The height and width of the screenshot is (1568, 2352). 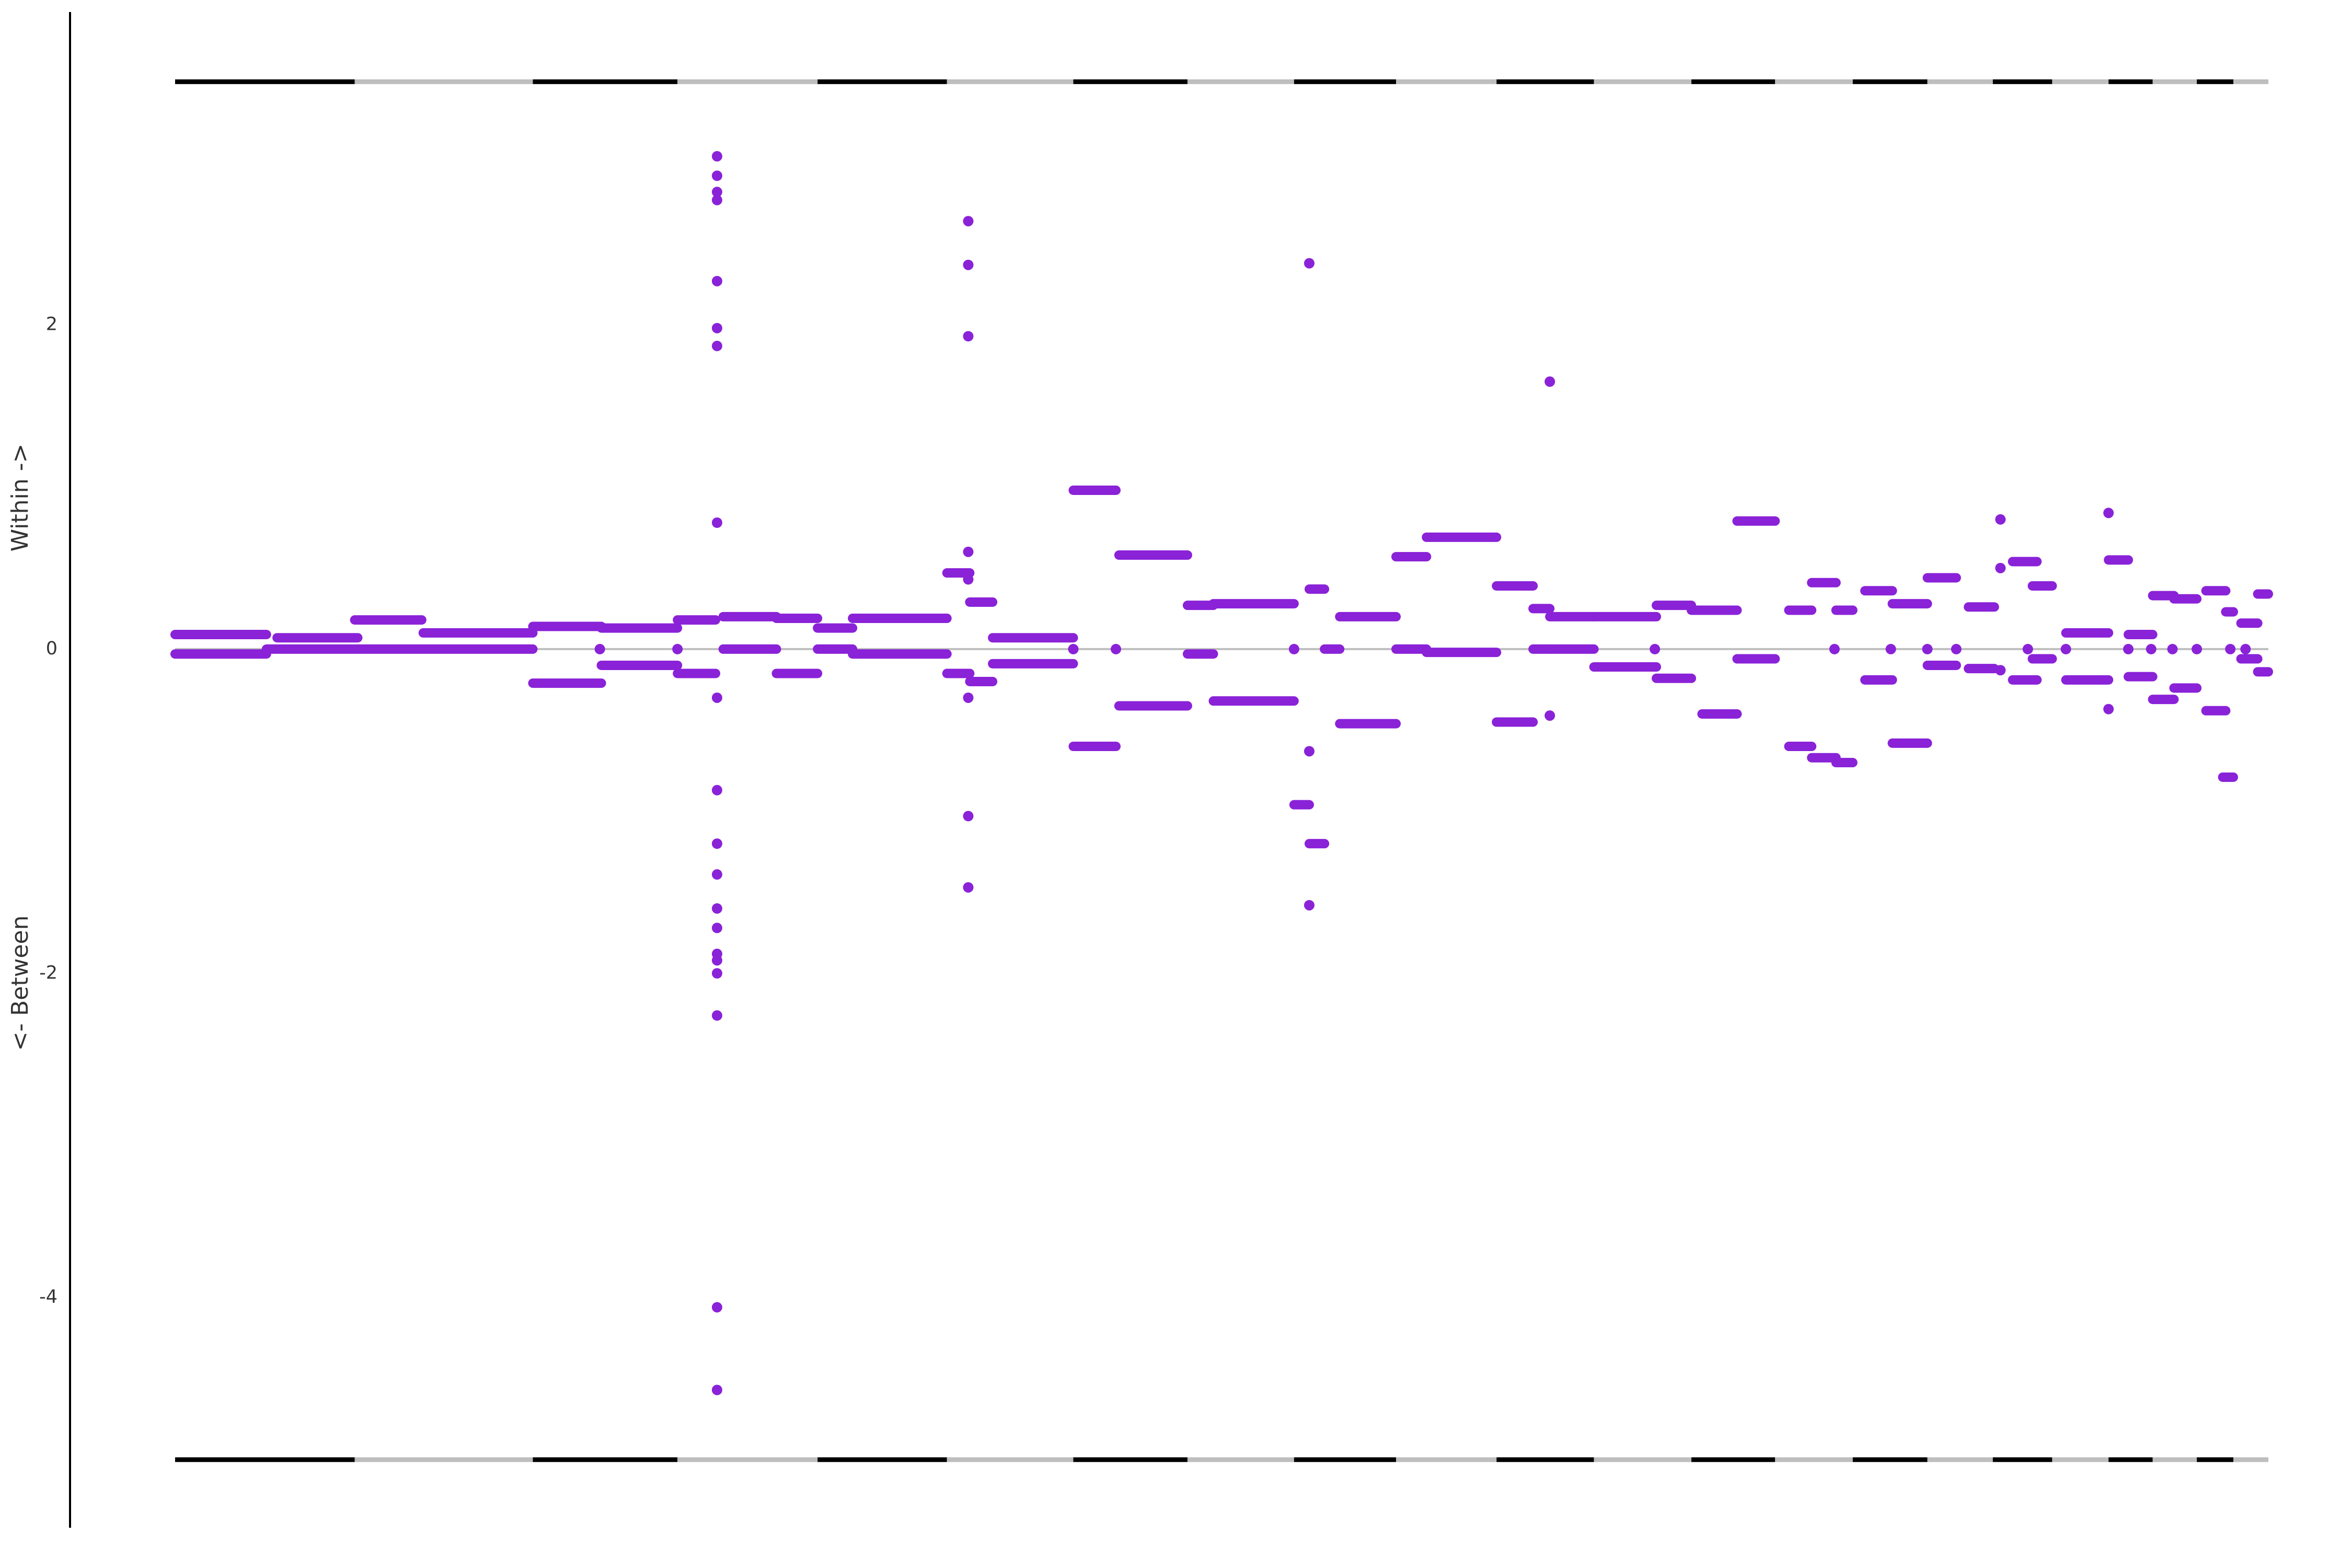 What do you see at coordinates (48, 1297) in the screenshot?
I see `y-tick-label: -4` at bounding box center [48, 1297].